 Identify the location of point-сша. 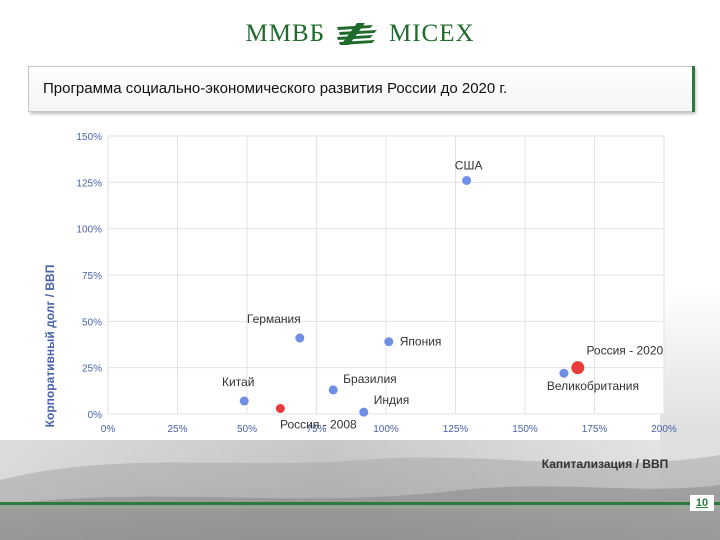
(467, 180).